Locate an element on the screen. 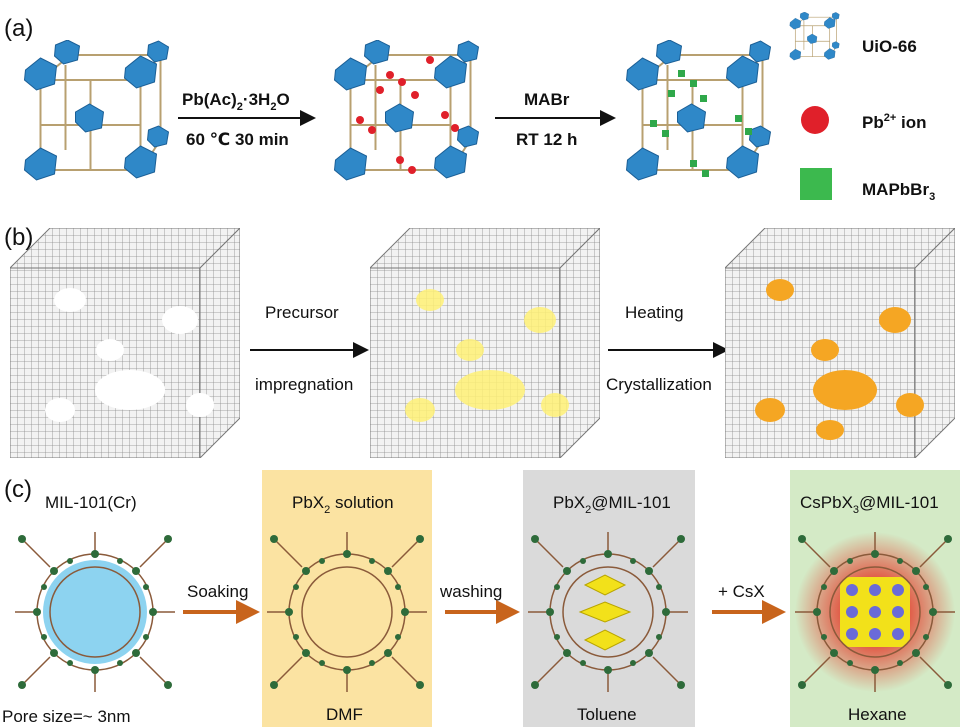 Image resolution: width=960 pixels, height=727 pixels. stage-title: PbX2 solution is located at coordinates (343, 504).